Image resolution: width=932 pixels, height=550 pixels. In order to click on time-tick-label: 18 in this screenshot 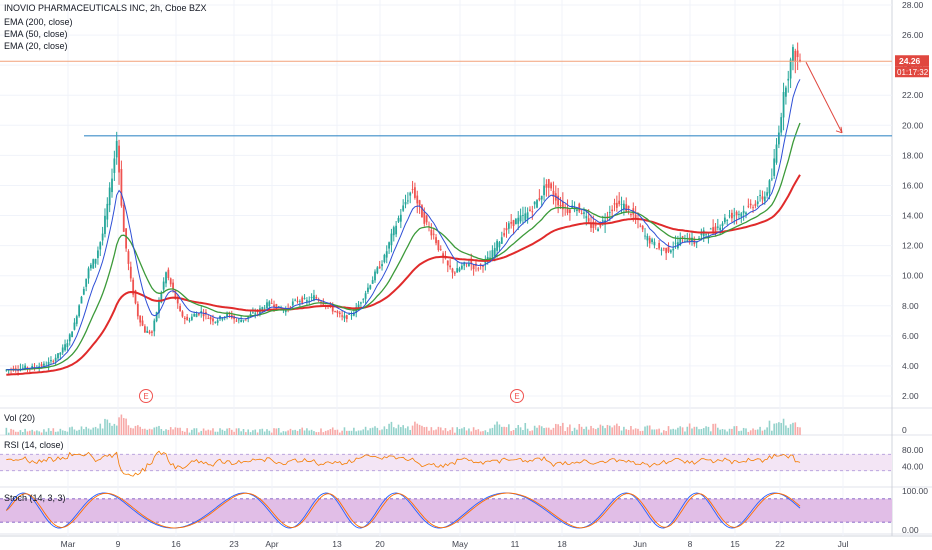, I will do `click(562, 544)`.